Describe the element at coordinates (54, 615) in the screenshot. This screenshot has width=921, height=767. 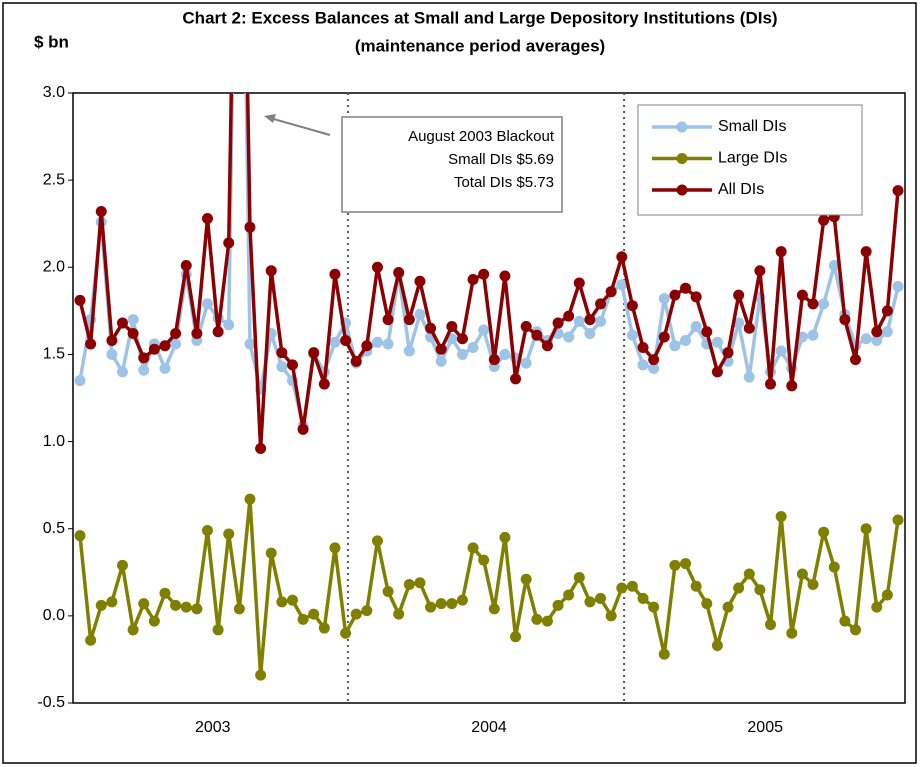
I see `y-tick-label: 0.0` at that location.